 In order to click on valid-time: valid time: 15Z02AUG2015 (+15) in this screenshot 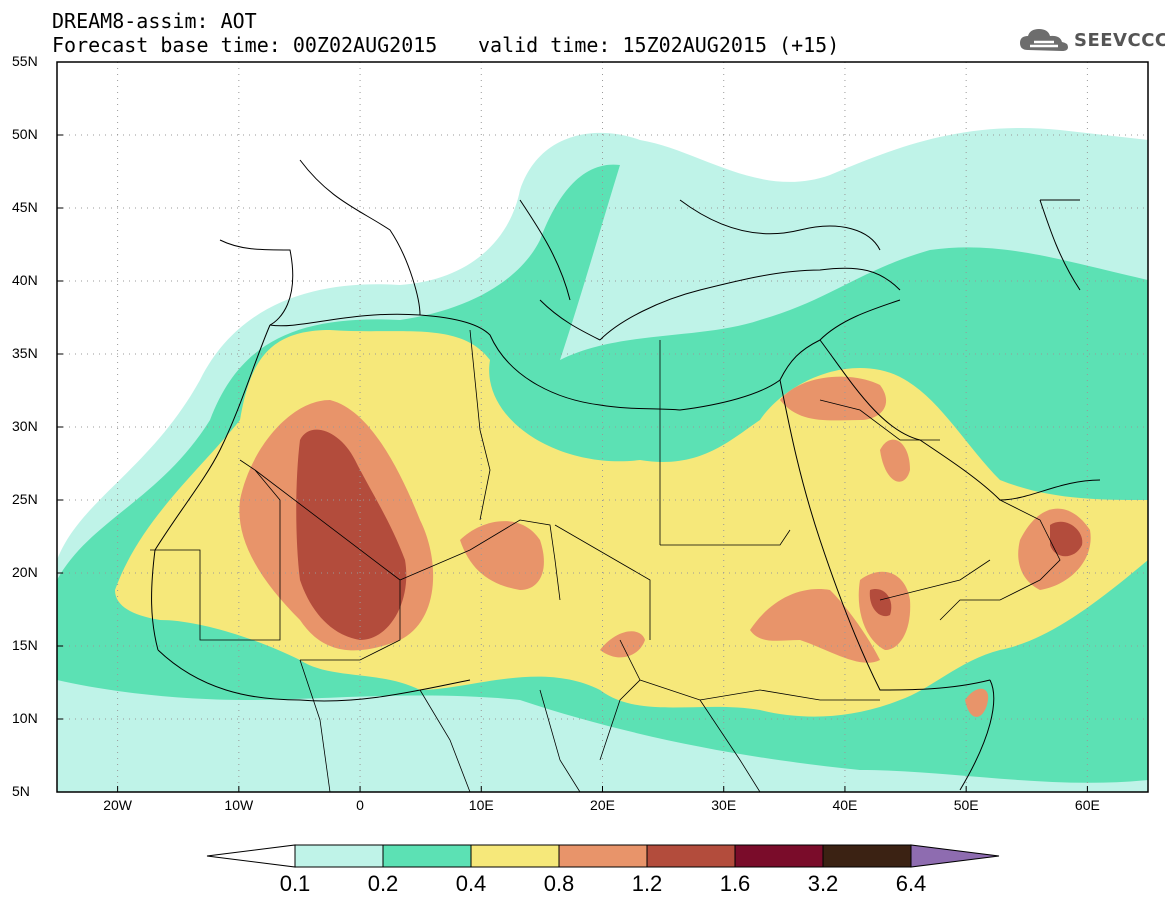, I will do `click(659, 45)`.